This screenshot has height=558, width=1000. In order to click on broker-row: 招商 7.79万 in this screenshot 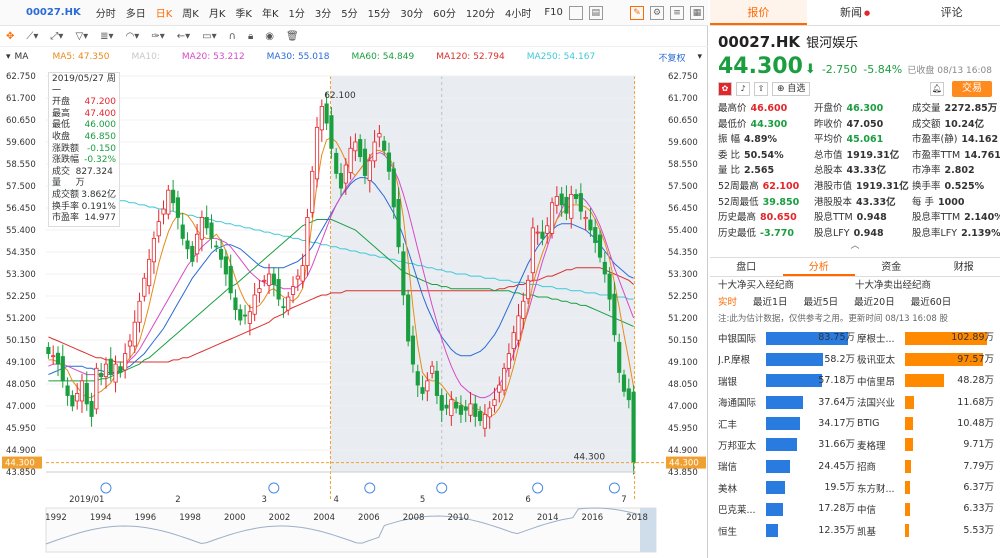, I will do `click(926, 466)`.